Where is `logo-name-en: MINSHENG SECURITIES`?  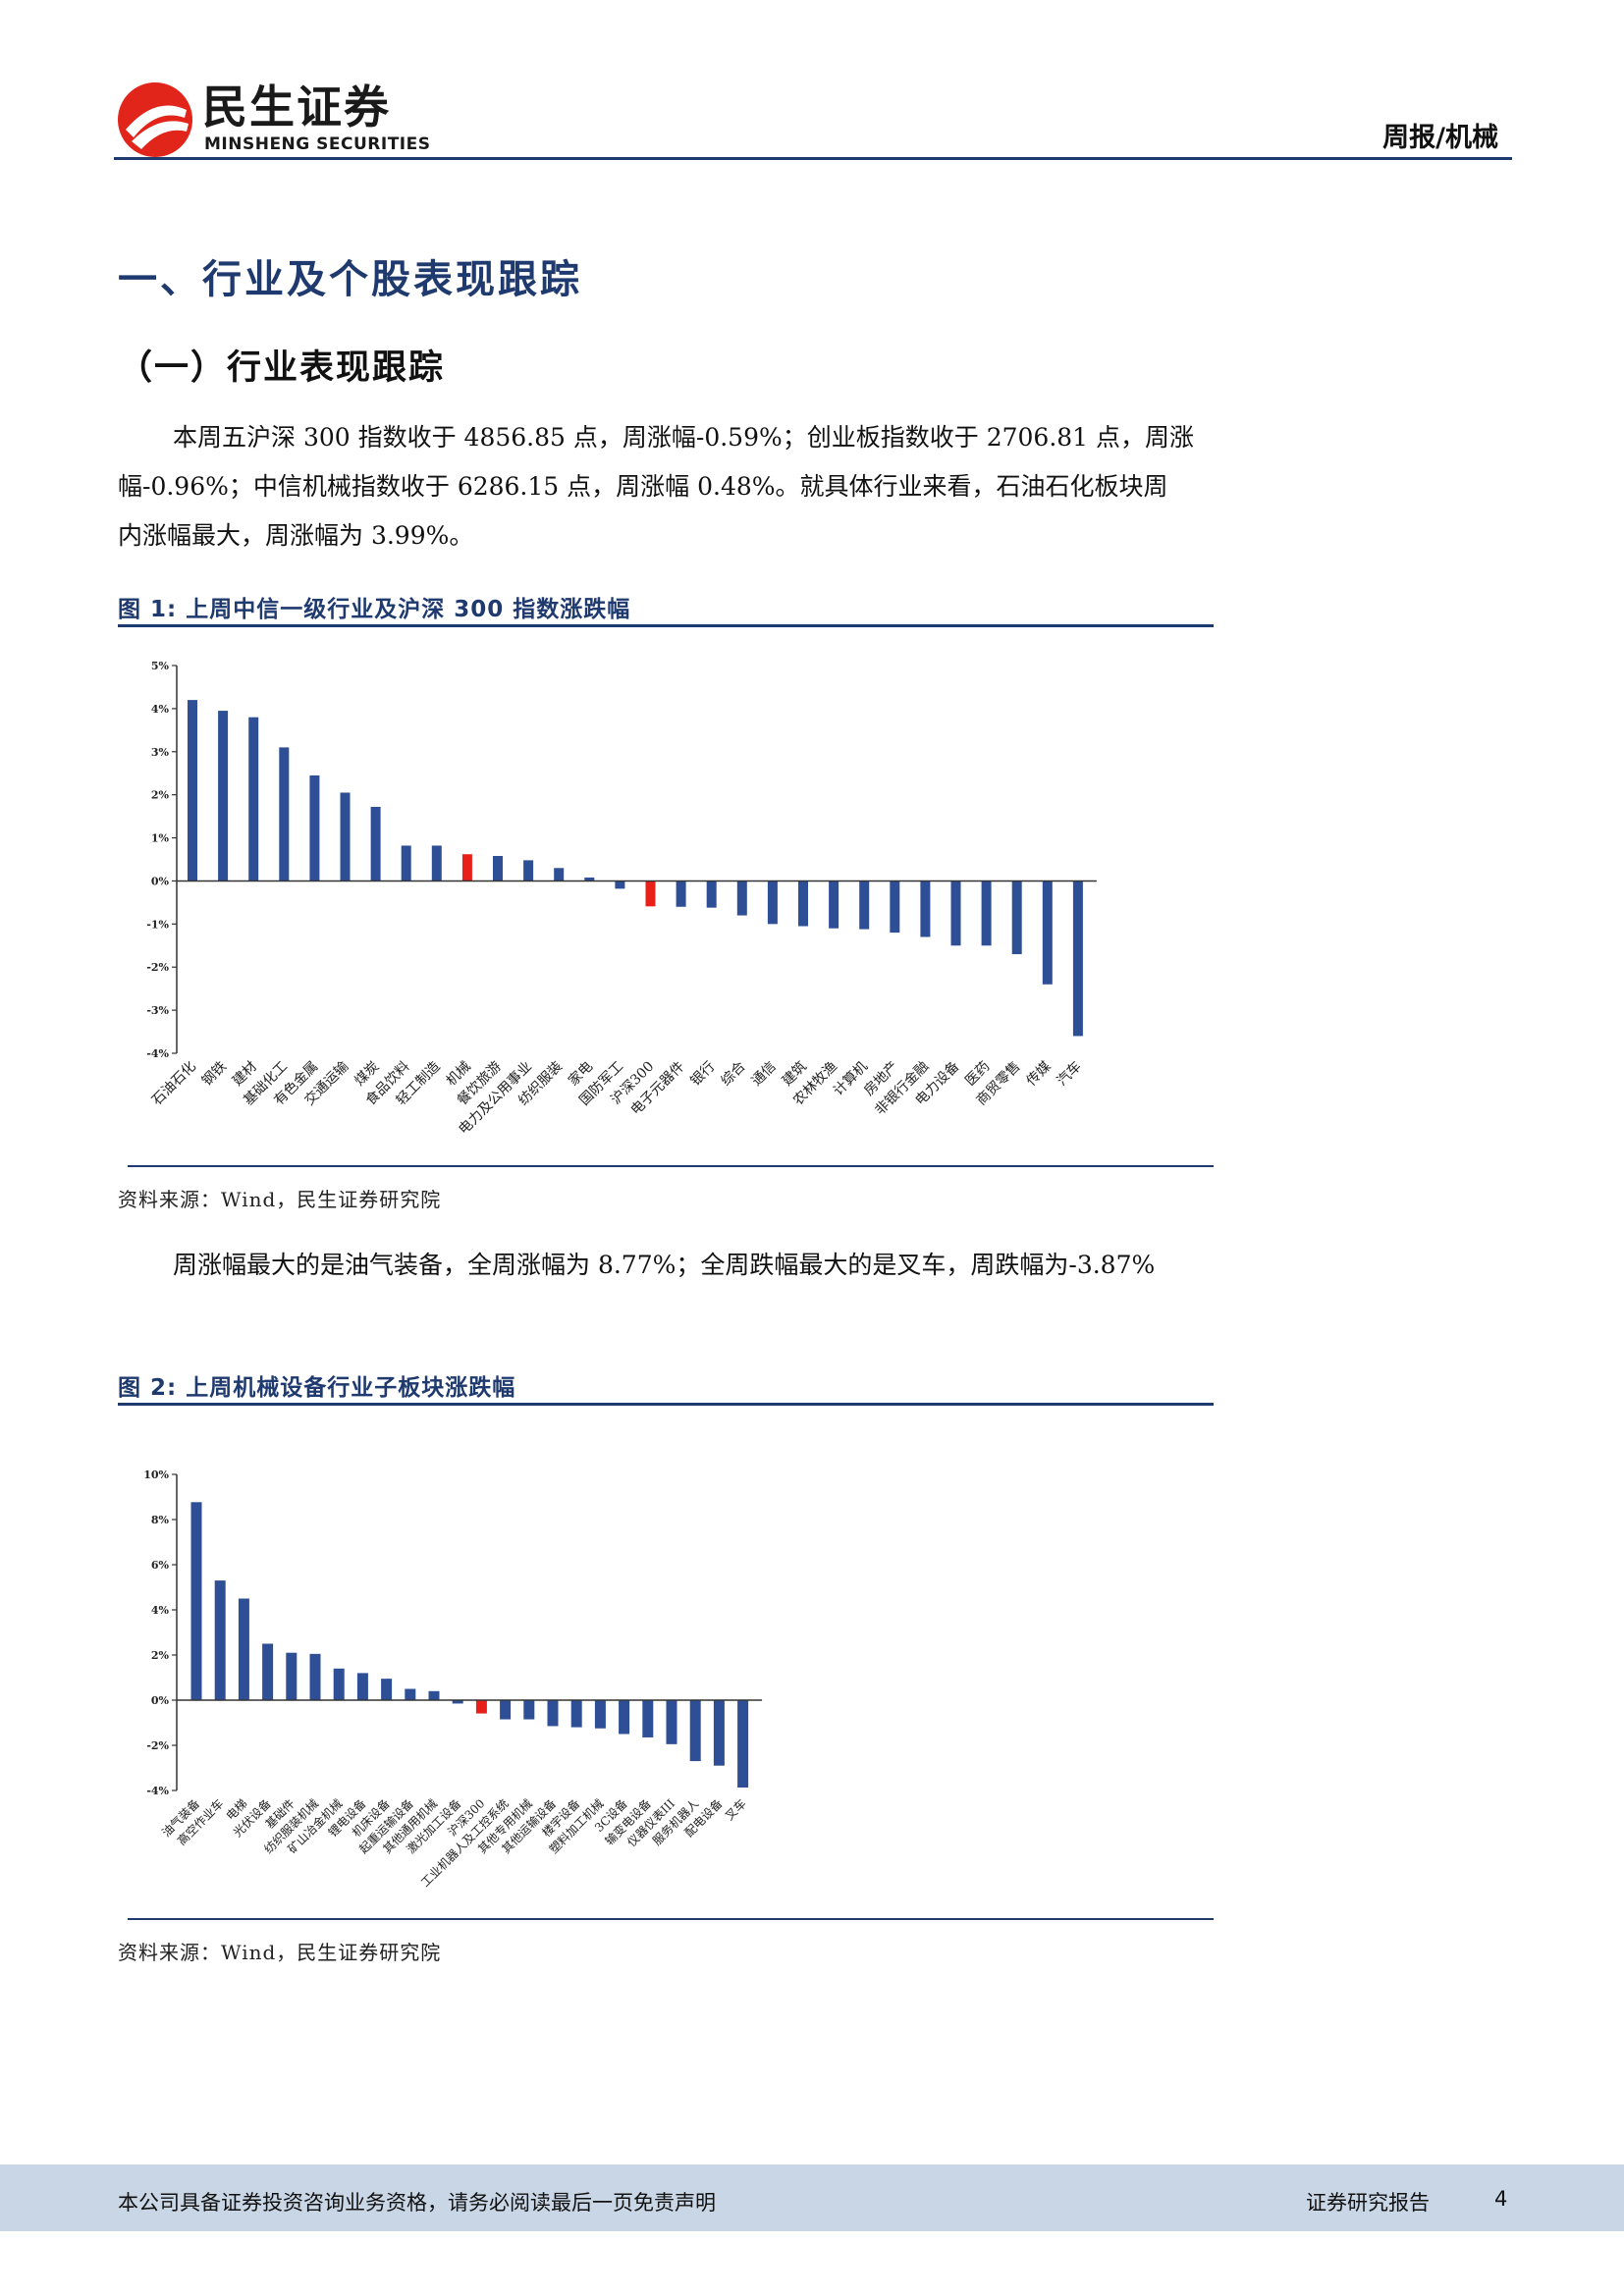 logo-name-en: MINSHENG SECURITIES is located at coordinates (317, 144).